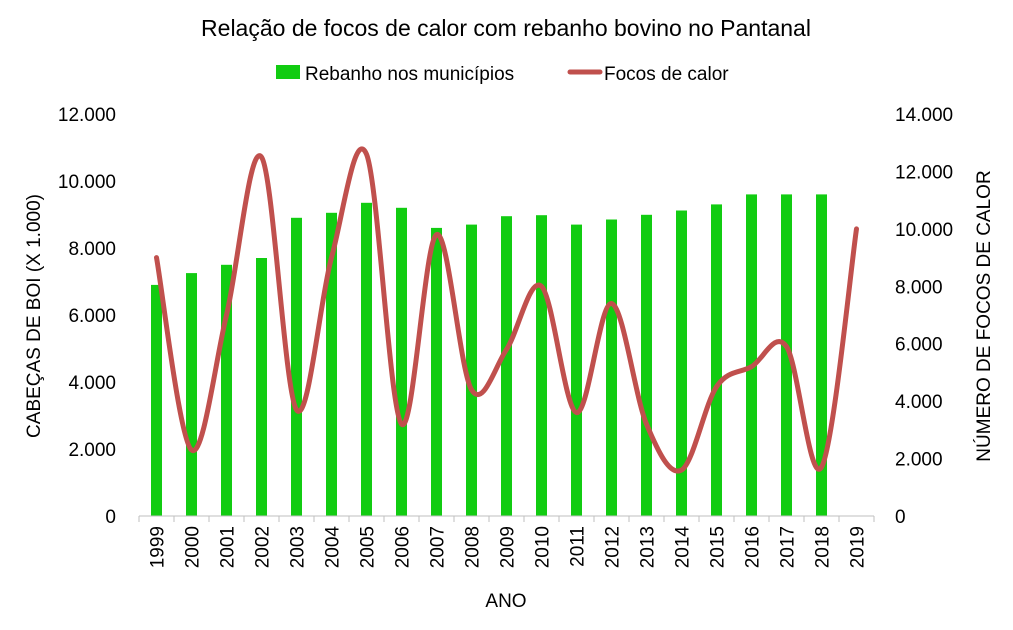 The width and height of the screenshot is (1013, 630). What do you see at coordinates (648, 547) in the screenshot?
I see `x-tick-label: 2013` at bounding box center [648, 547].